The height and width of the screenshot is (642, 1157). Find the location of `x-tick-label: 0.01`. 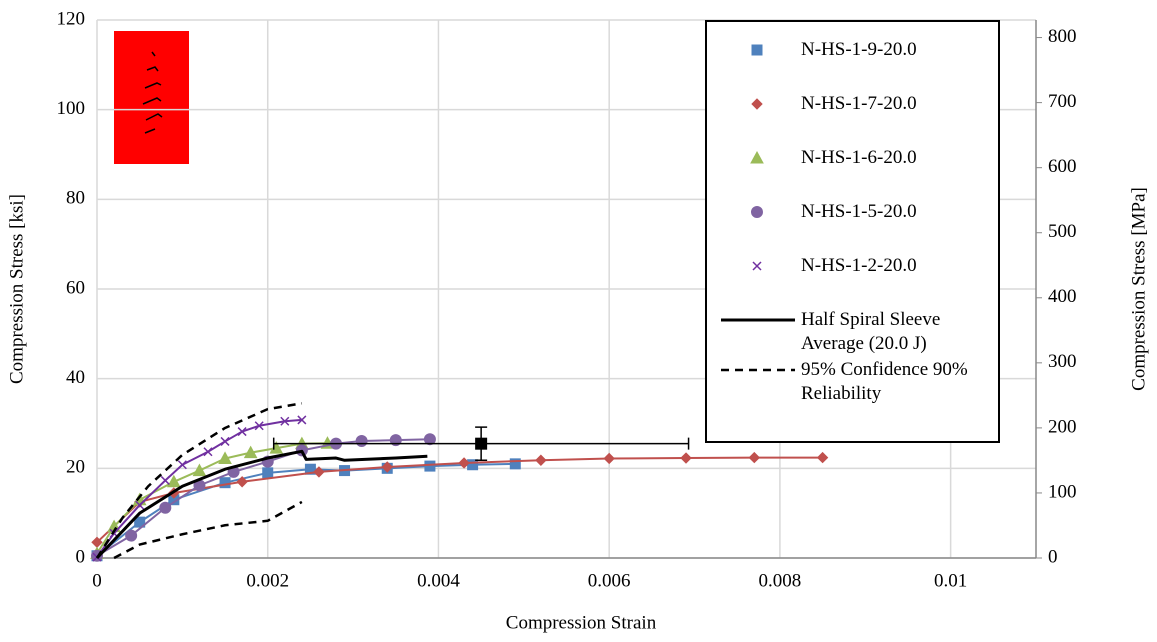

x-tick-label: 0.01 is located at coordinates (950, 580).